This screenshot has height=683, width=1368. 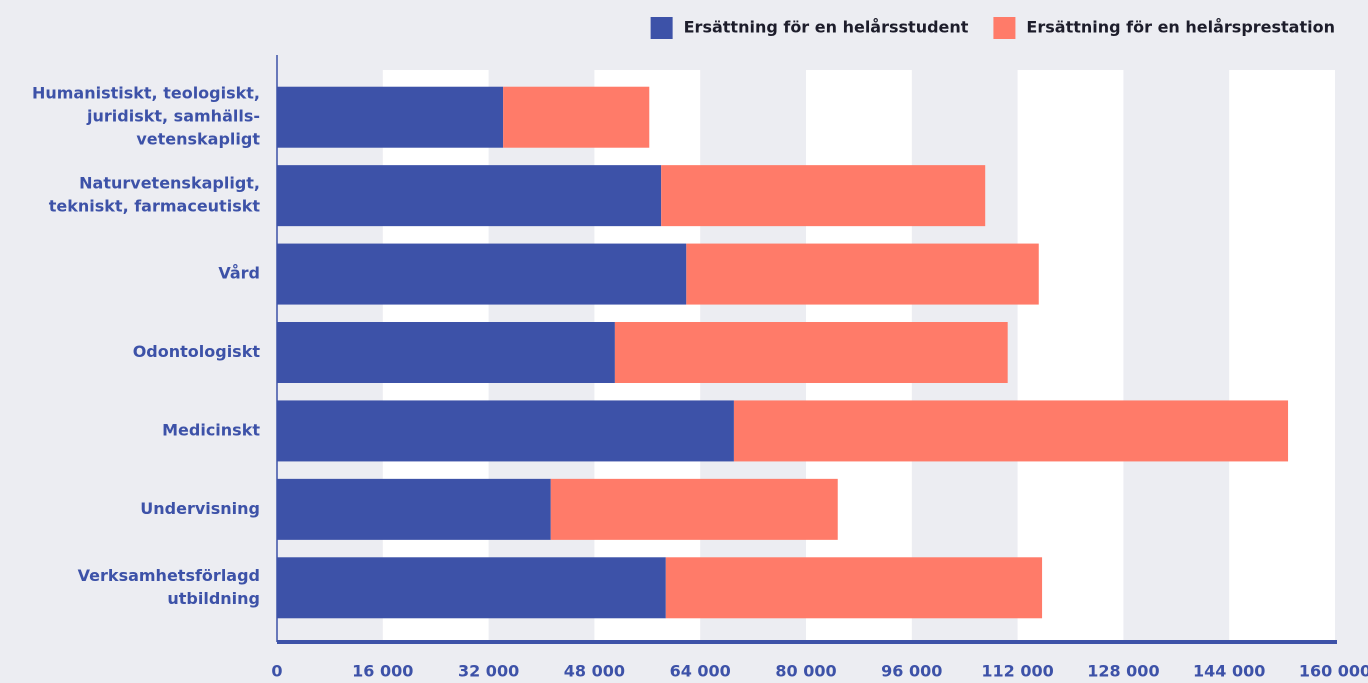 I want to click on x-tick-label: 128 000, so click(x=1123, y=671).